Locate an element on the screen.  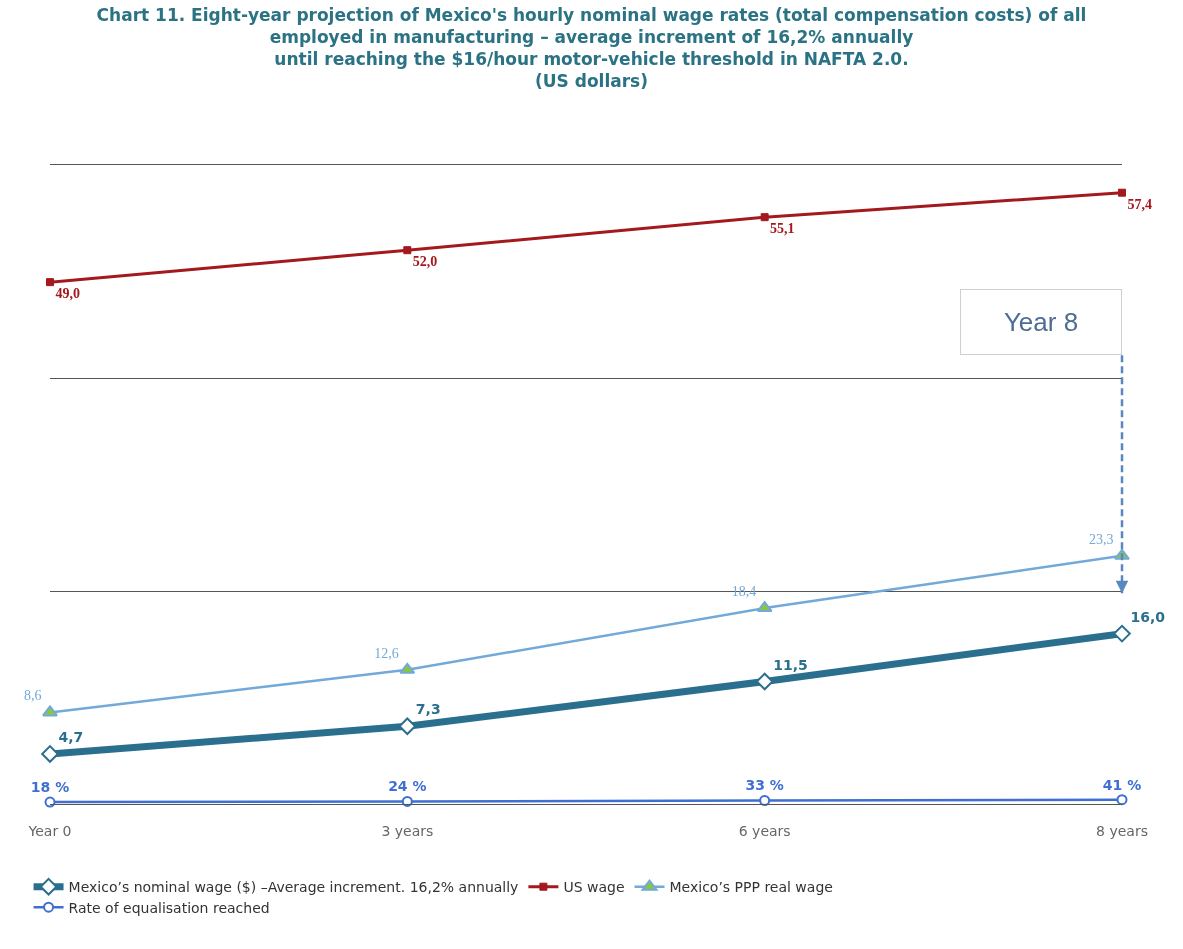
x-tick-label: Year 0 is located at coordinates (49, 830).